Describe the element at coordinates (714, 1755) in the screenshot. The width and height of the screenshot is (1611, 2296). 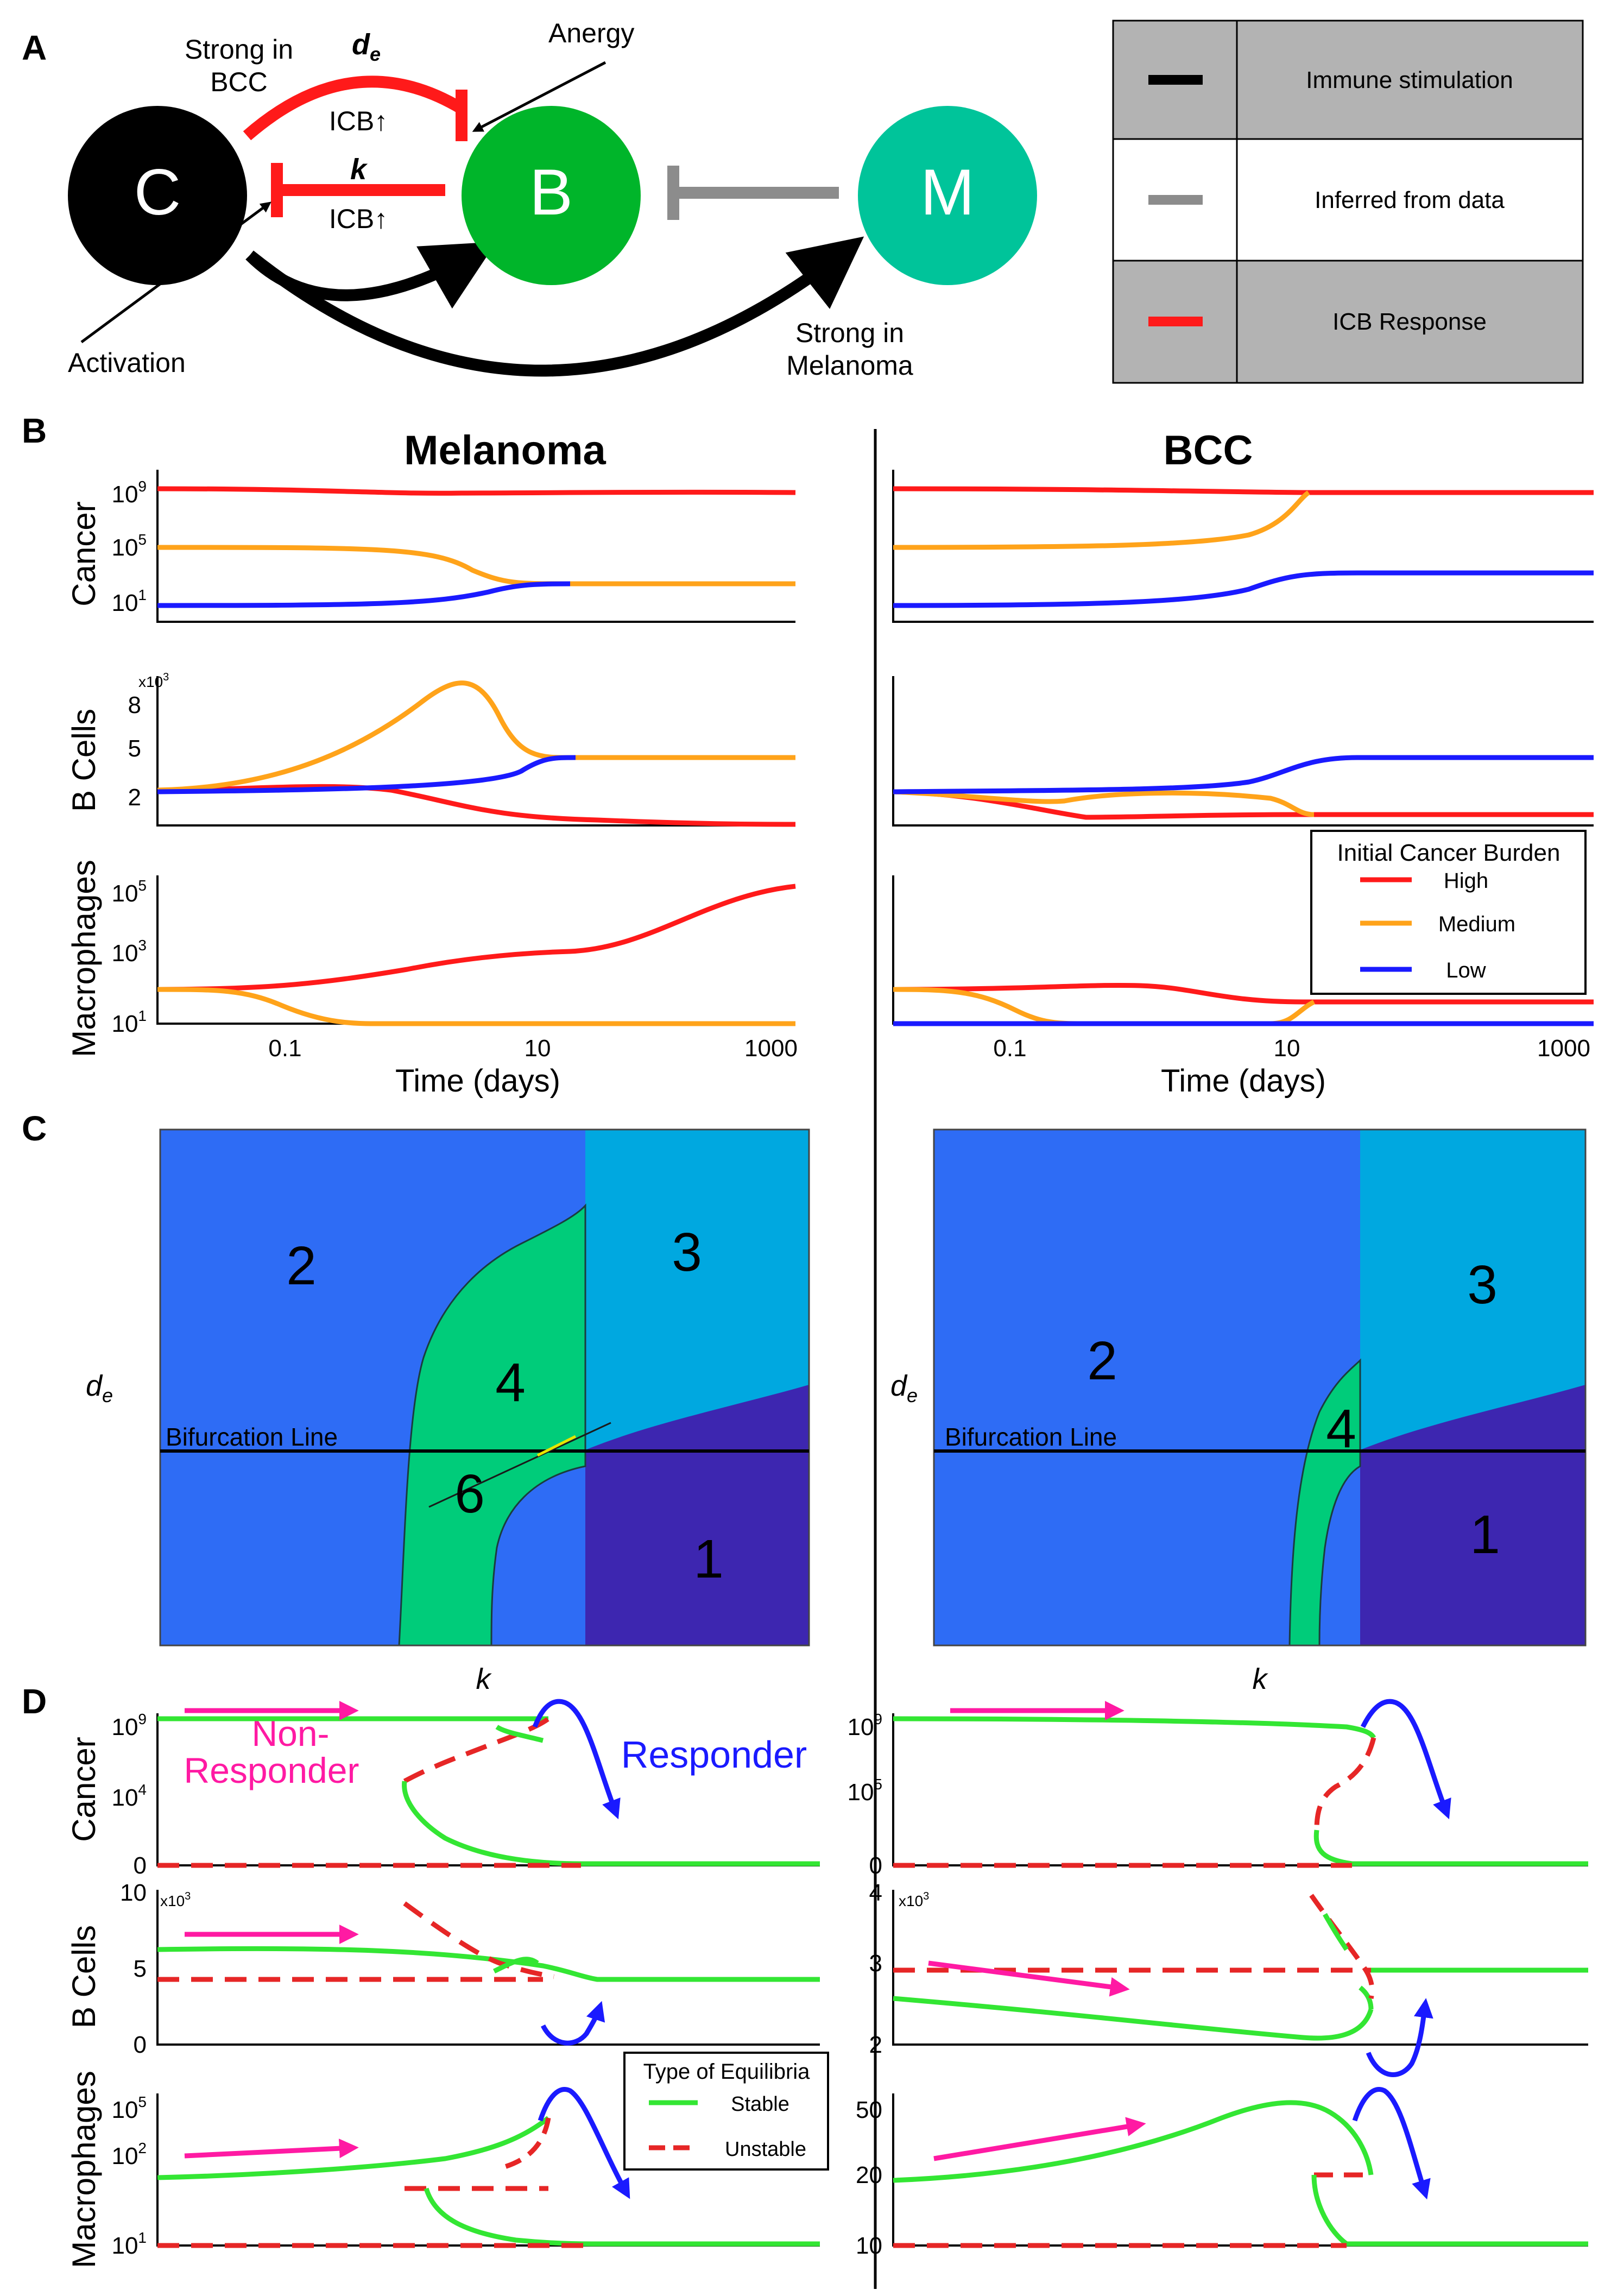
I see `d-responder-label: Responder` at that location.